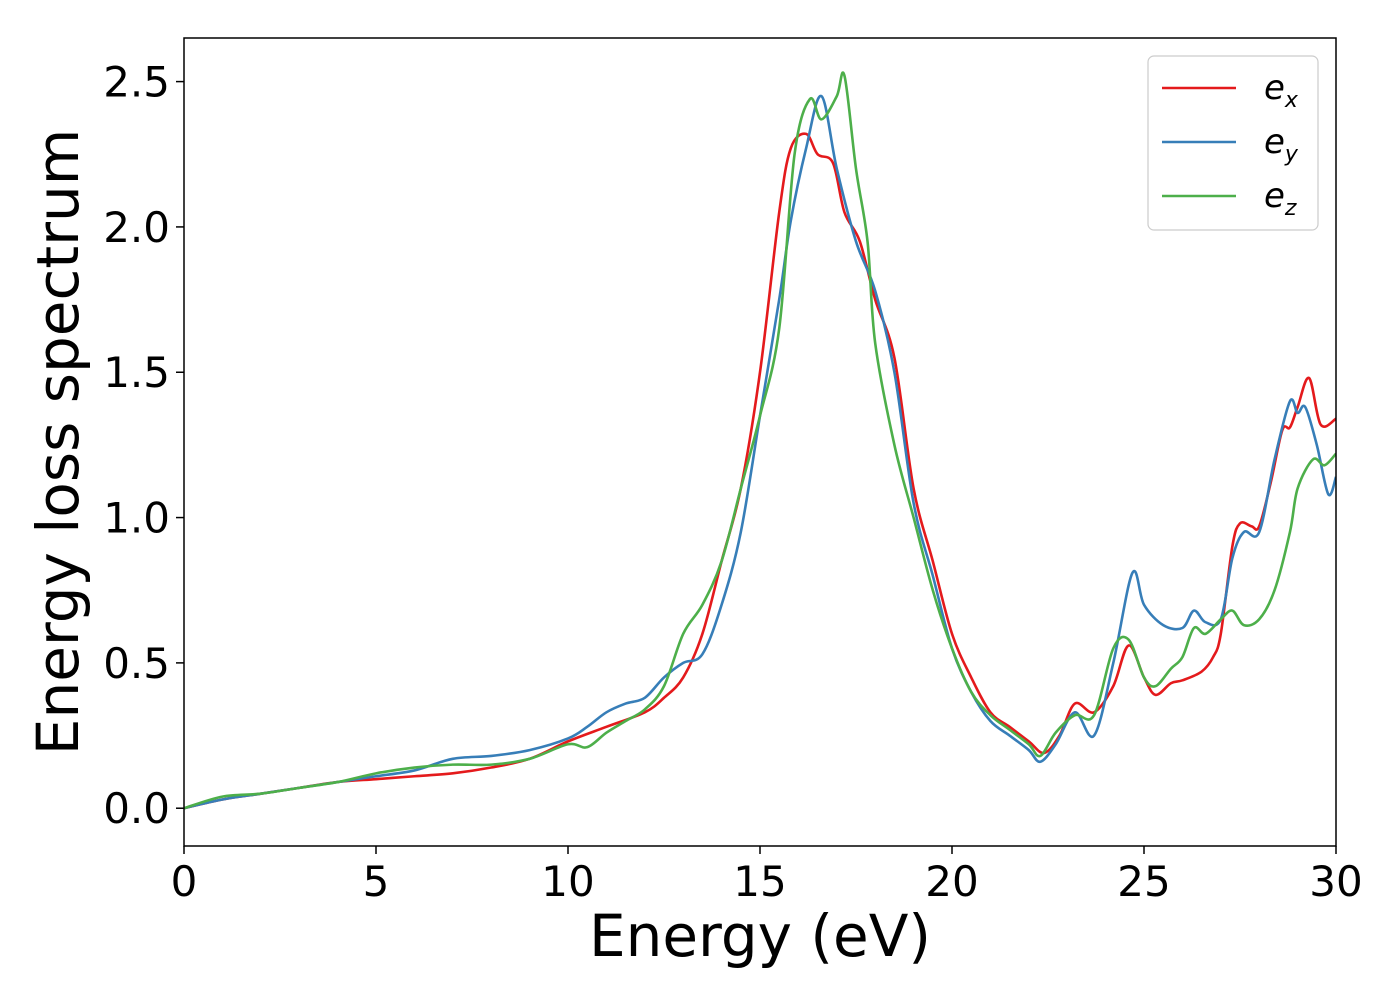 This screenshot has height=1000, width=1400. What do you see at coordinates (376, 881) in the screenshot?
I see `x-tick-label: 5` at bounding box center [376, 881].